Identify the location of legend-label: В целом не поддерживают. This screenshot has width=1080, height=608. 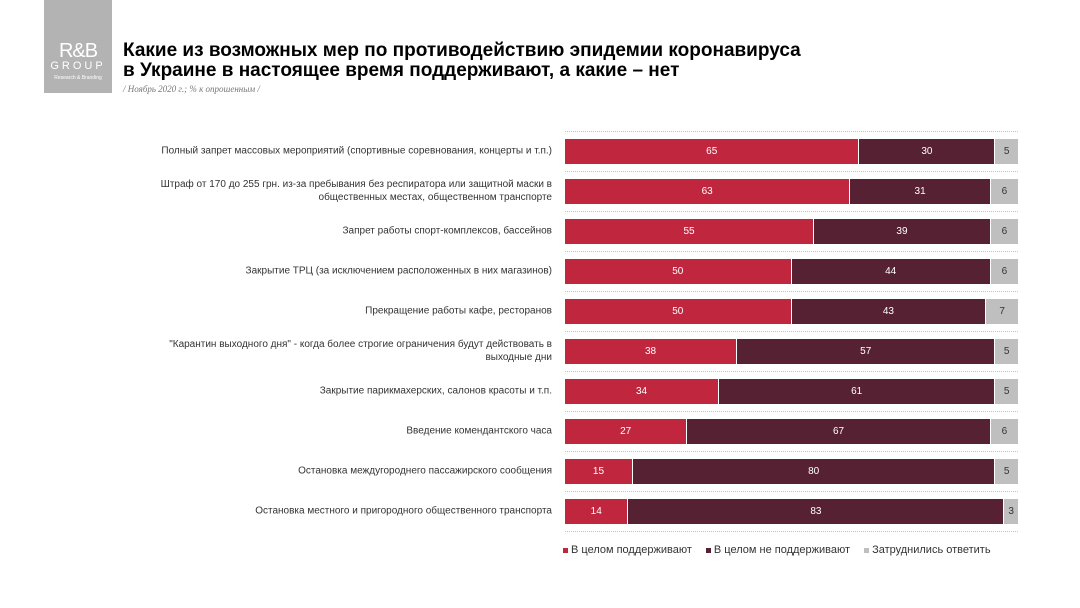
(782, 550).